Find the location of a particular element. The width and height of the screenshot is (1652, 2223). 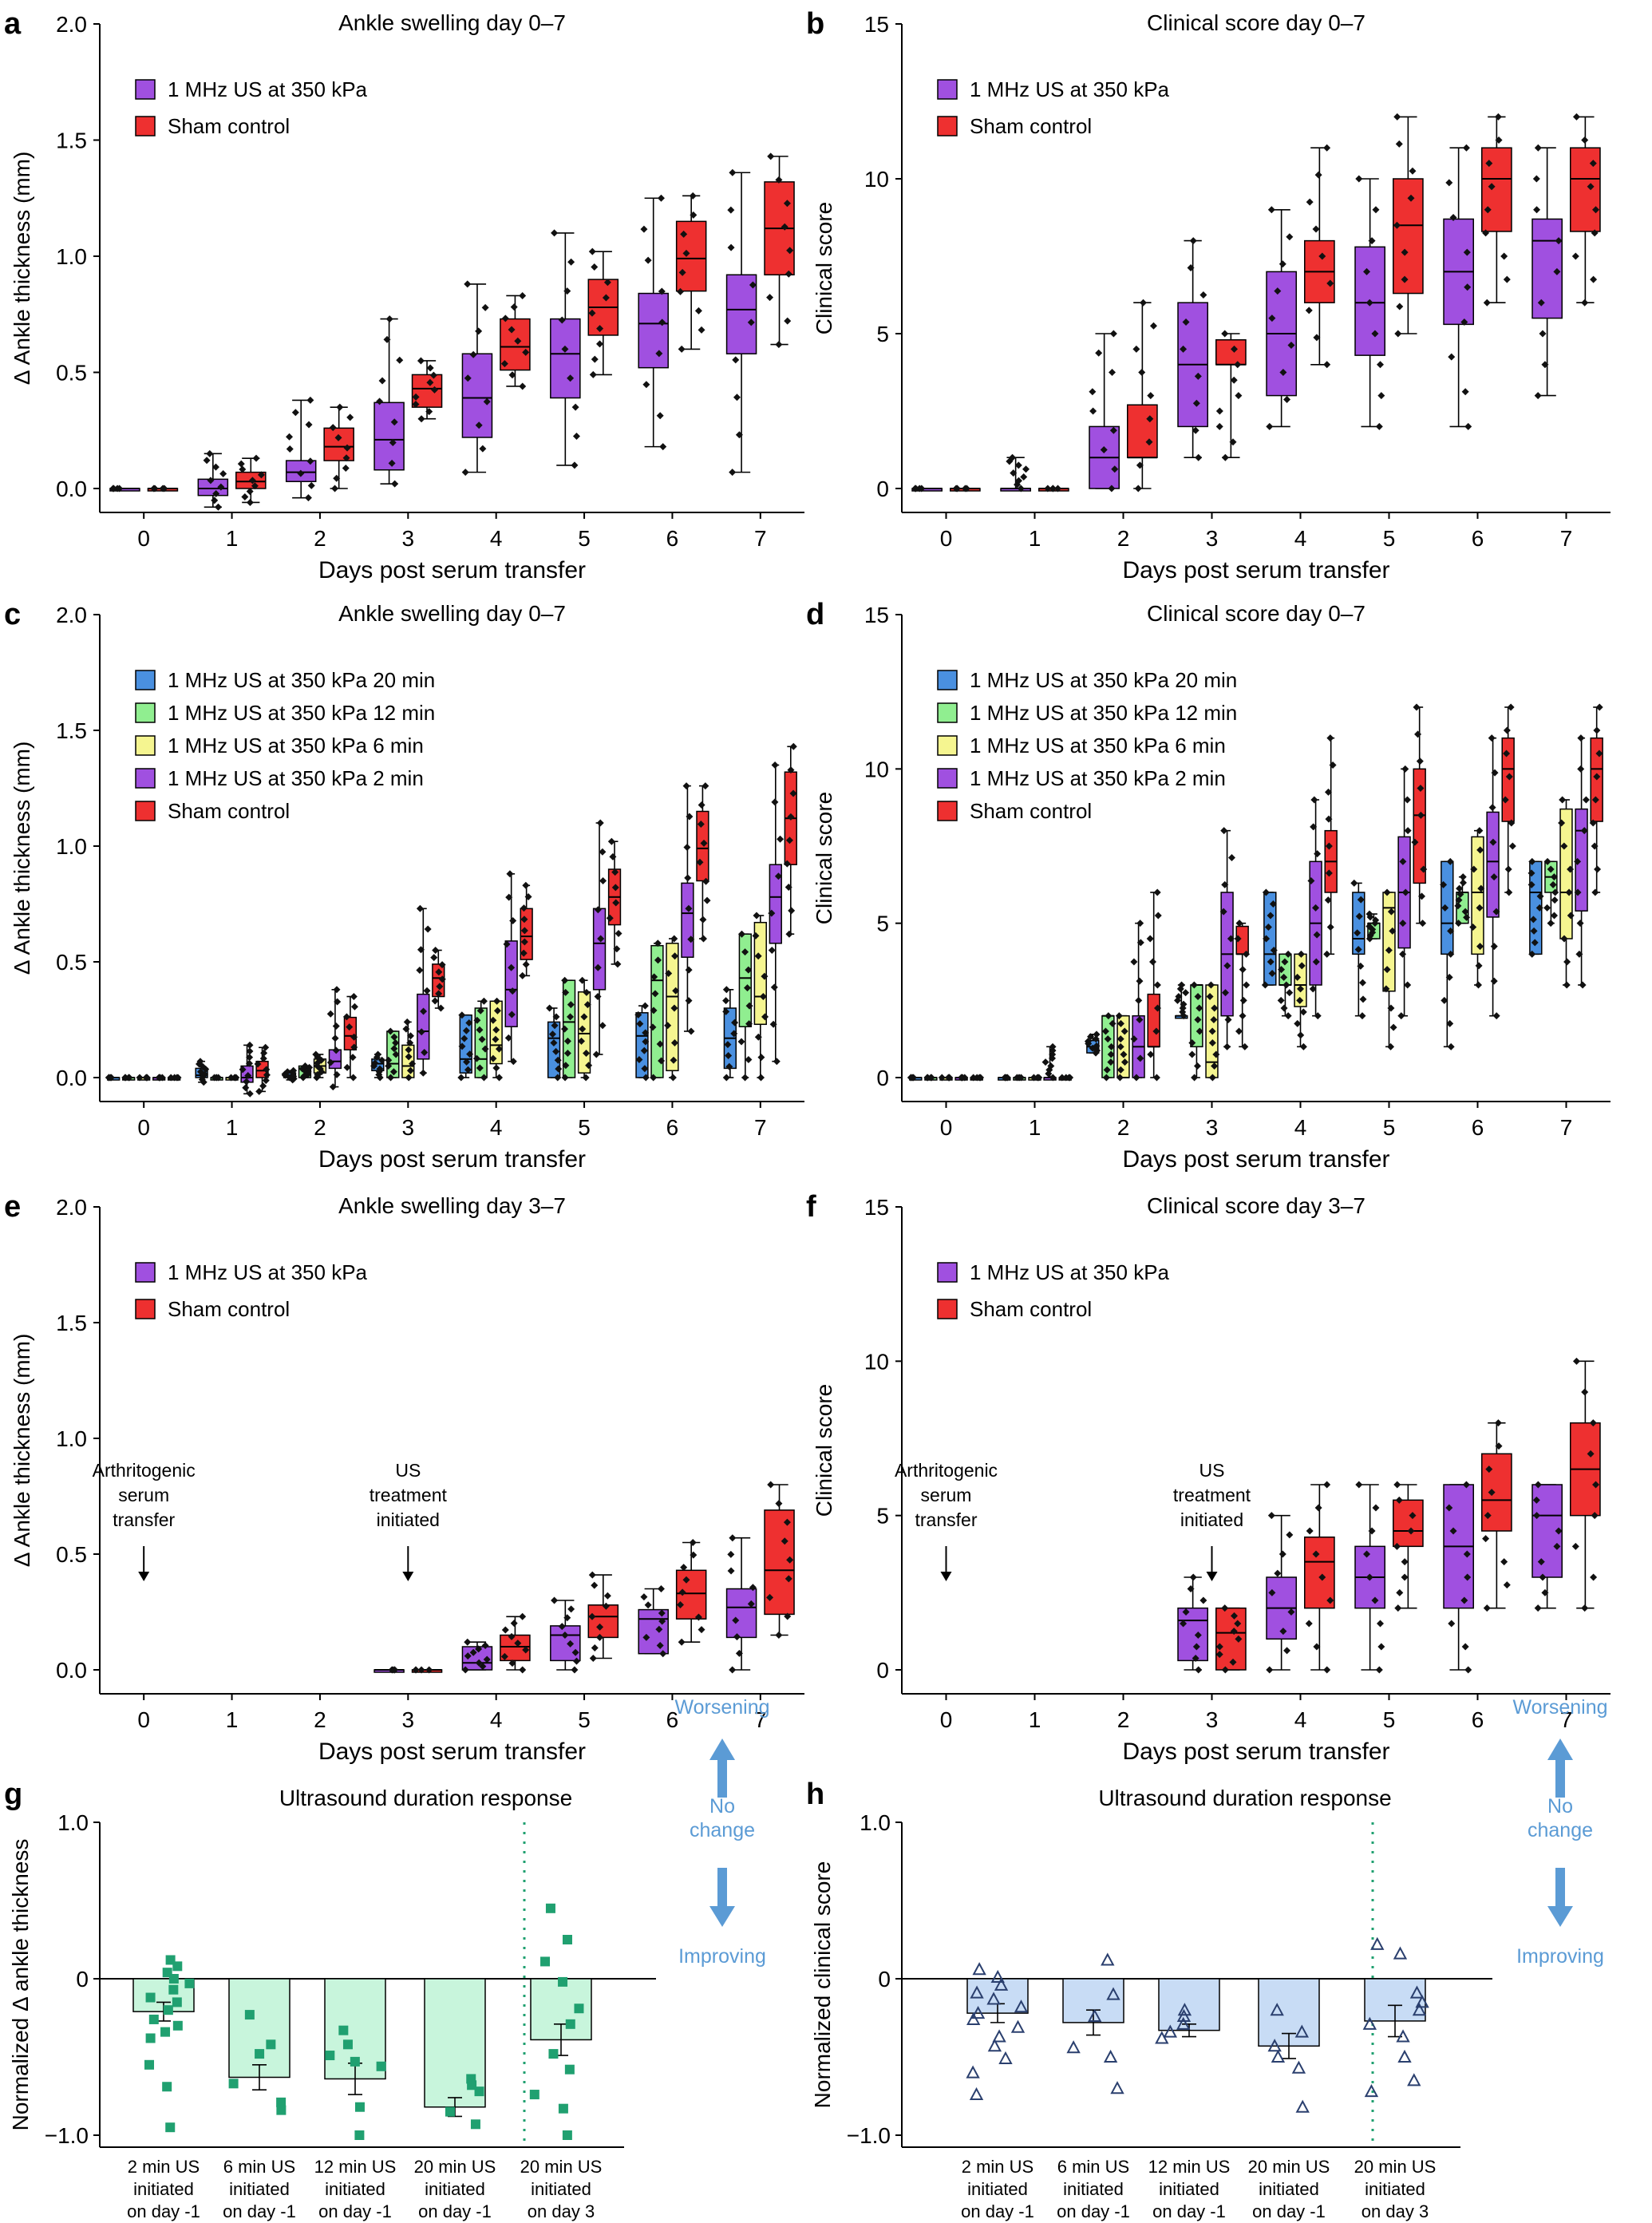

annotation-change: change is located at coordinates (1561, 1830).